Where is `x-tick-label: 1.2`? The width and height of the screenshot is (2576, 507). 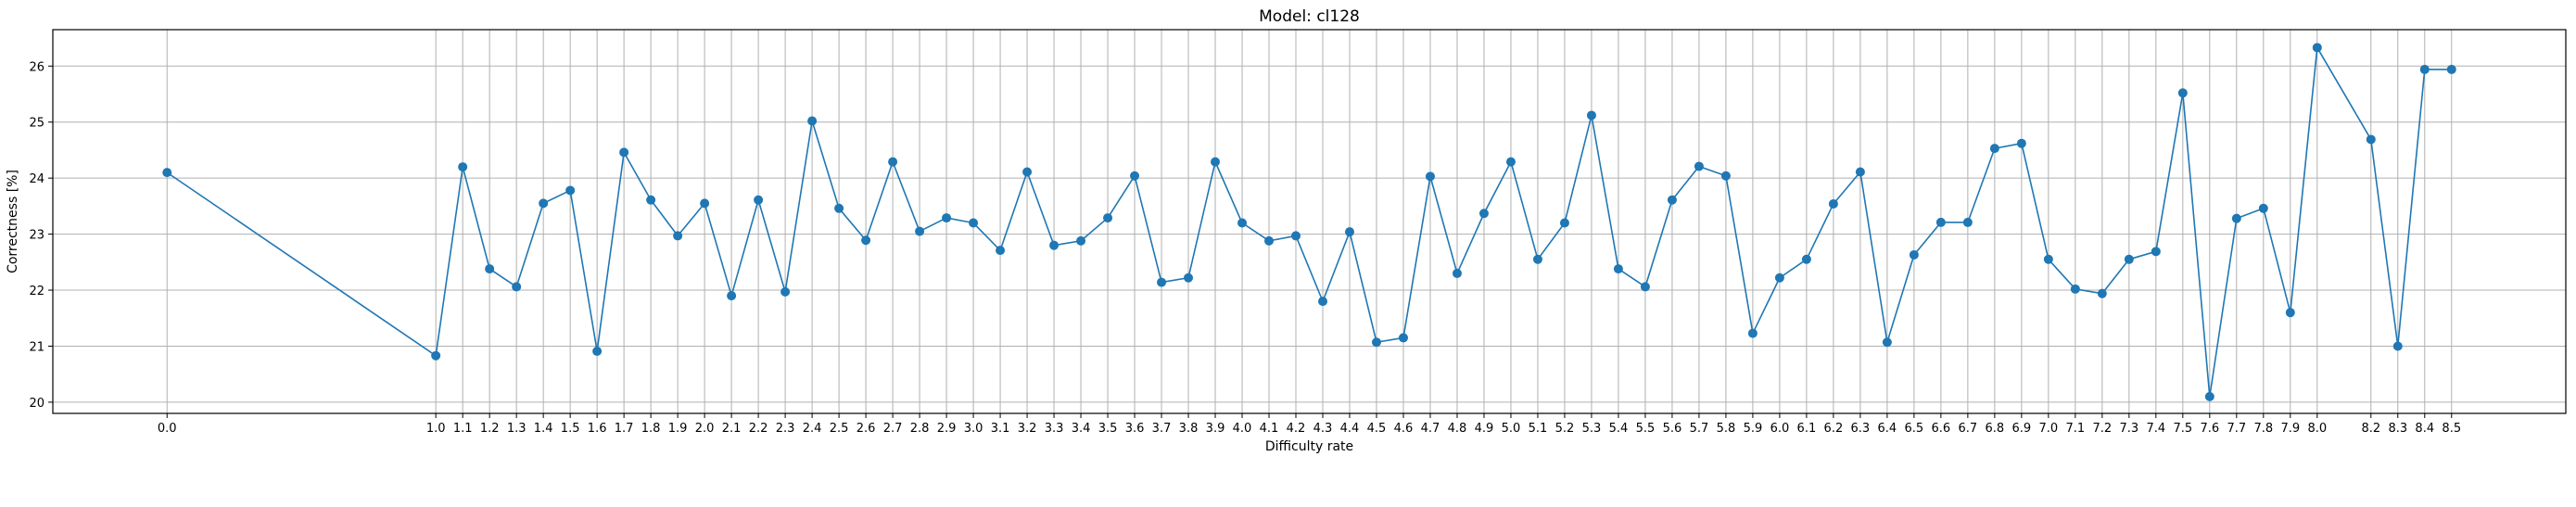 x-tick-label: 1.2 is located at coordinates (490, 429).